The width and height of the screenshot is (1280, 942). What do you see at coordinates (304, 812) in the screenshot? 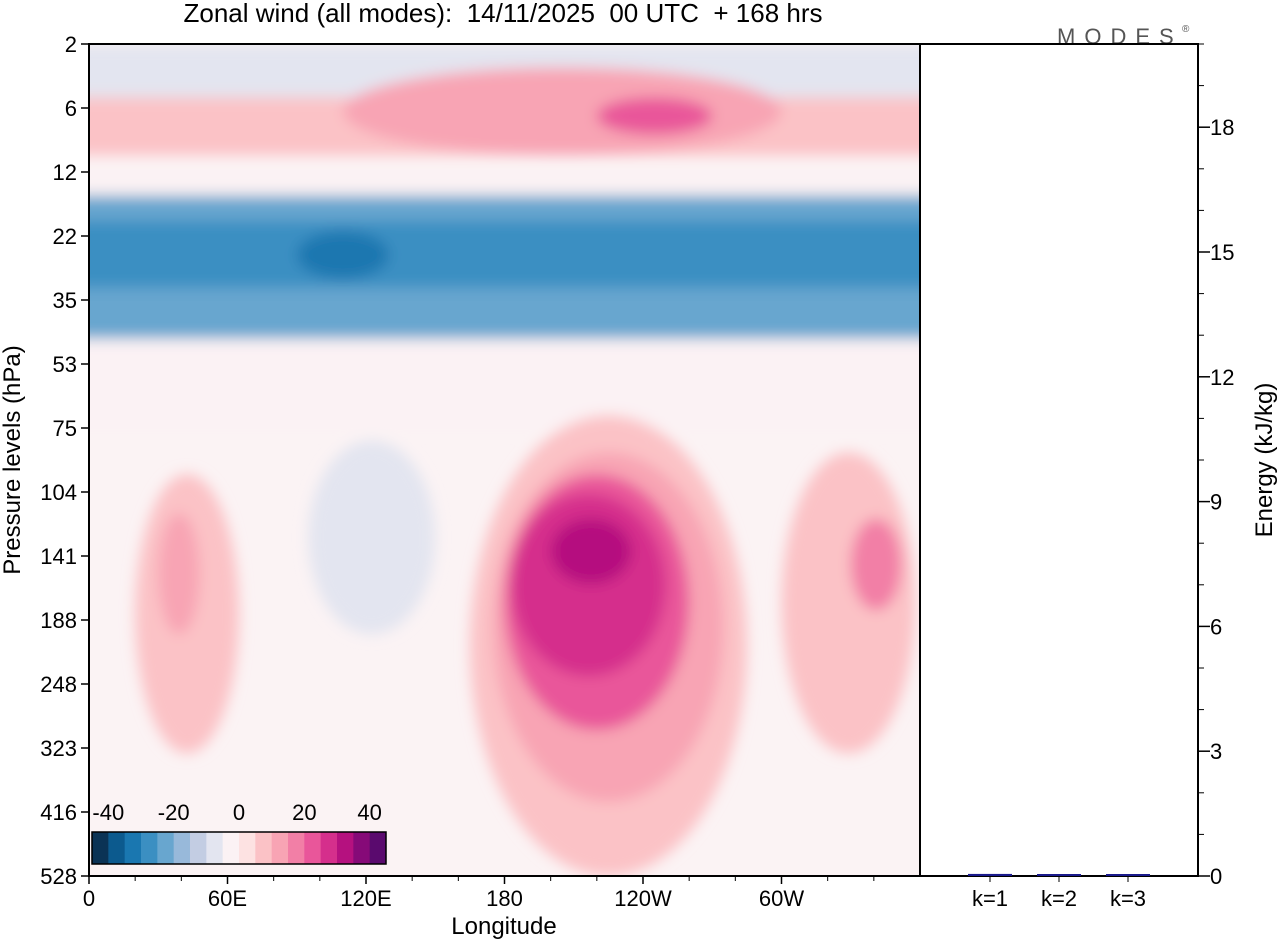
I see `colorbar-tick-label: 20` at bounding box center [304, 812].